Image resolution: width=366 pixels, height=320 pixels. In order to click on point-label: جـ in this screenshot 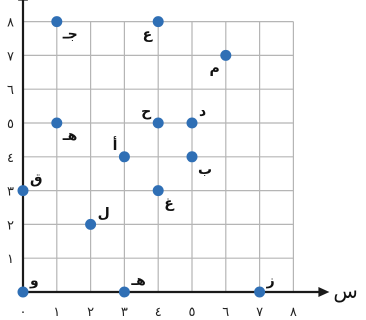, I will do `click(70, 35)`.